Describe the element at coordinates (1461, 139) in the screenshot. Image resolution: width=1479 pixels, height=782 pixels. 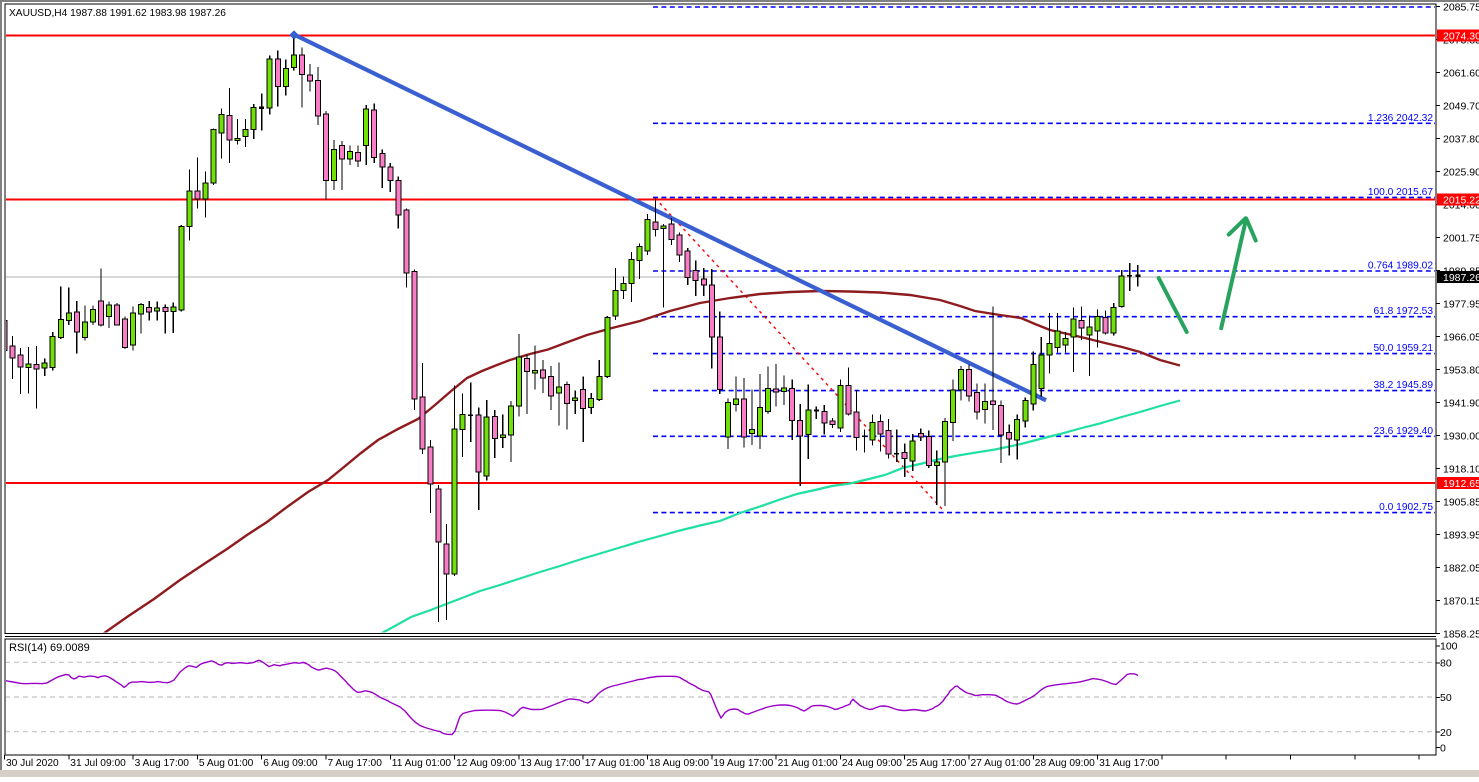
I see `svg-text: 2037.80` at that location.